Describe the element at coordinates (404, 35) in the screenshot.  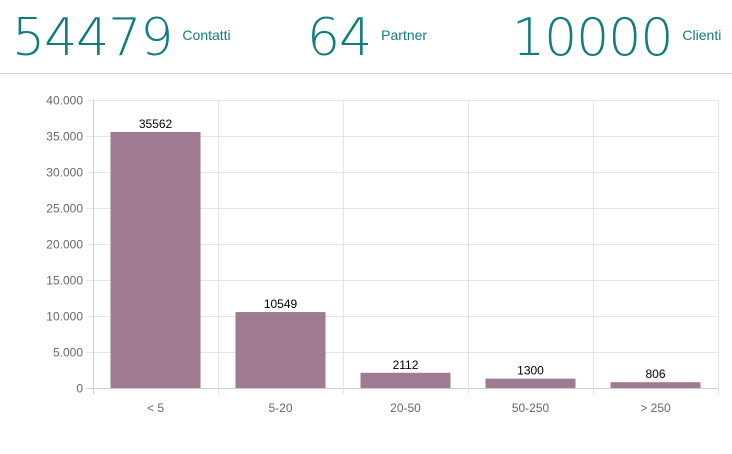
I see `kpi-partners-label: Partner` at that location.